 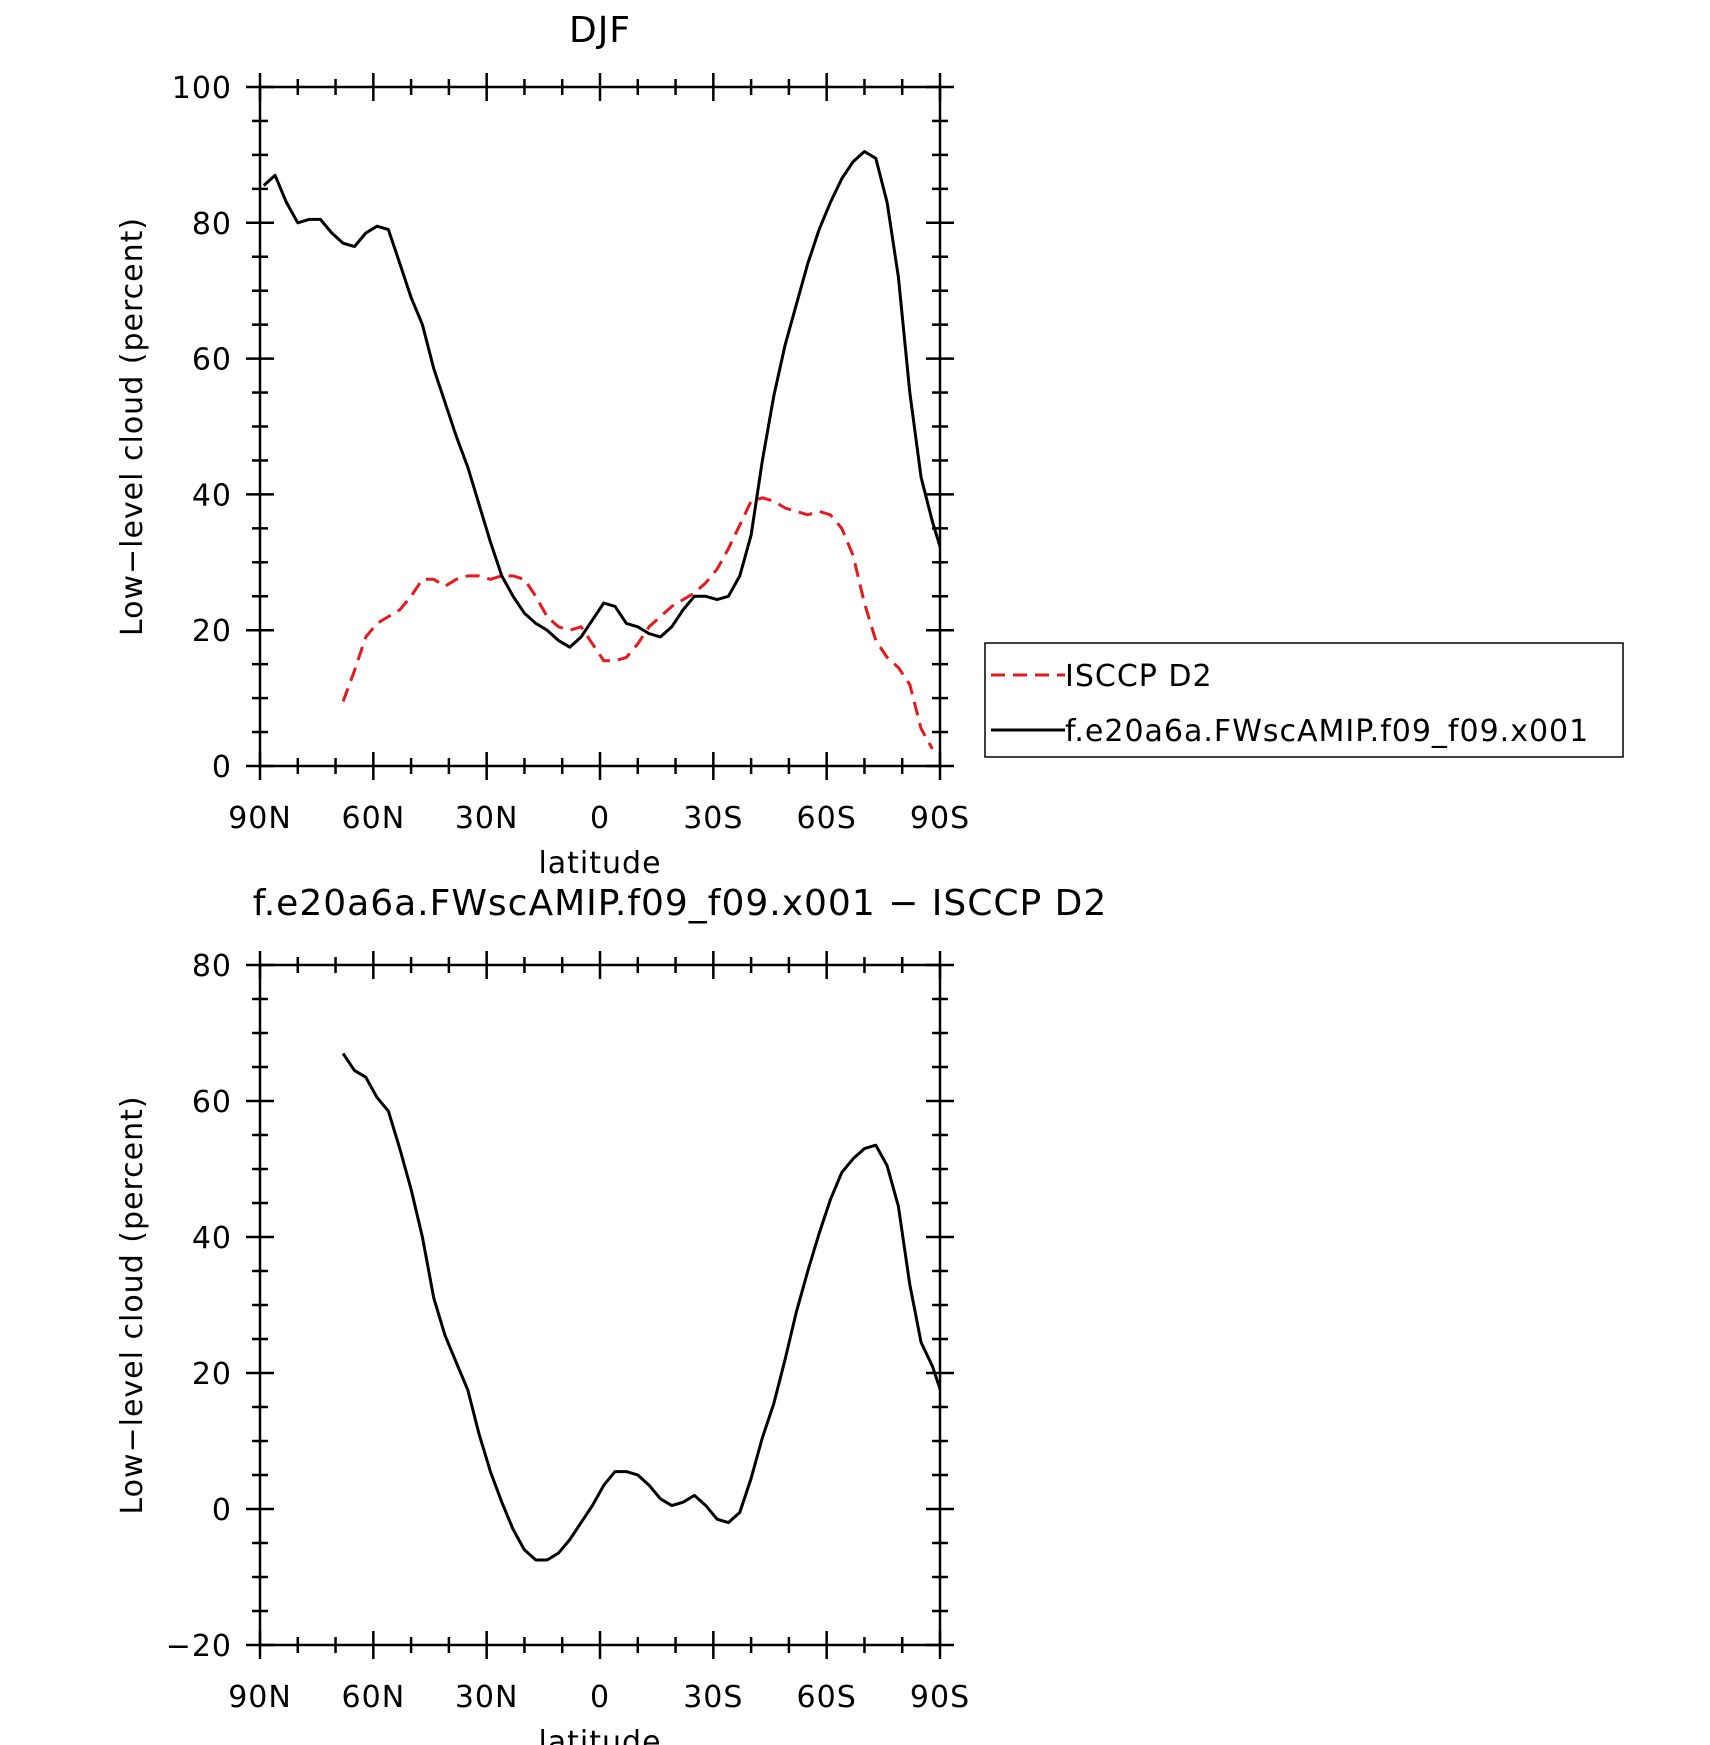 What do you see at coordinates (199, 1646) in the screenshot?
I see `y-tick-label: −20` at bounding box center [199, 1646].